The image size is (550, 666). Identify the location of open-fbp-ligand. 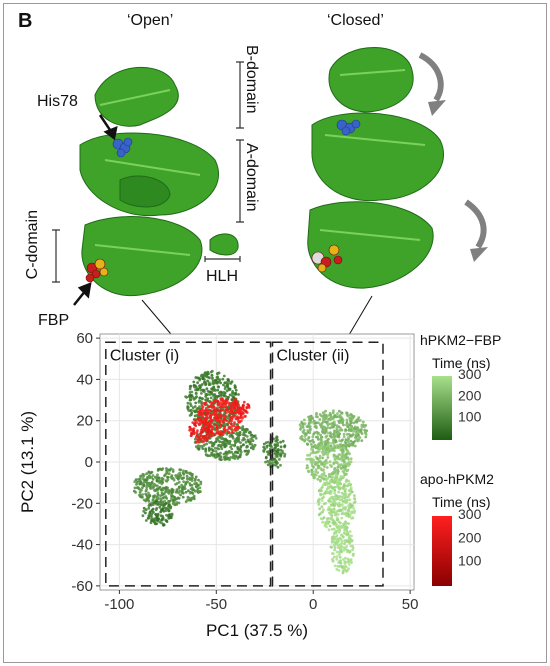
(97, 270).